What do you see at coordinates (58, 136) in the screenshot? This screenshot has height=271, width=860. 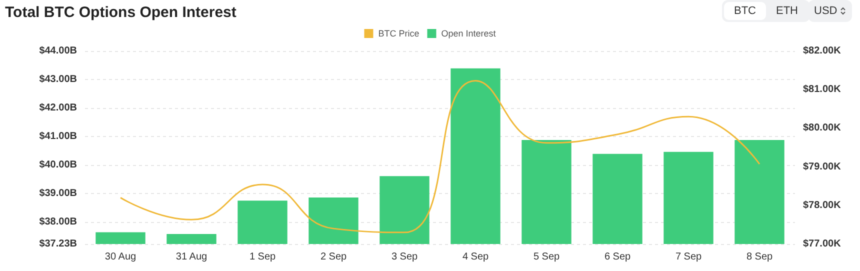 I see `y-tick-label: $41.00B` at bounding box center [58, 136].